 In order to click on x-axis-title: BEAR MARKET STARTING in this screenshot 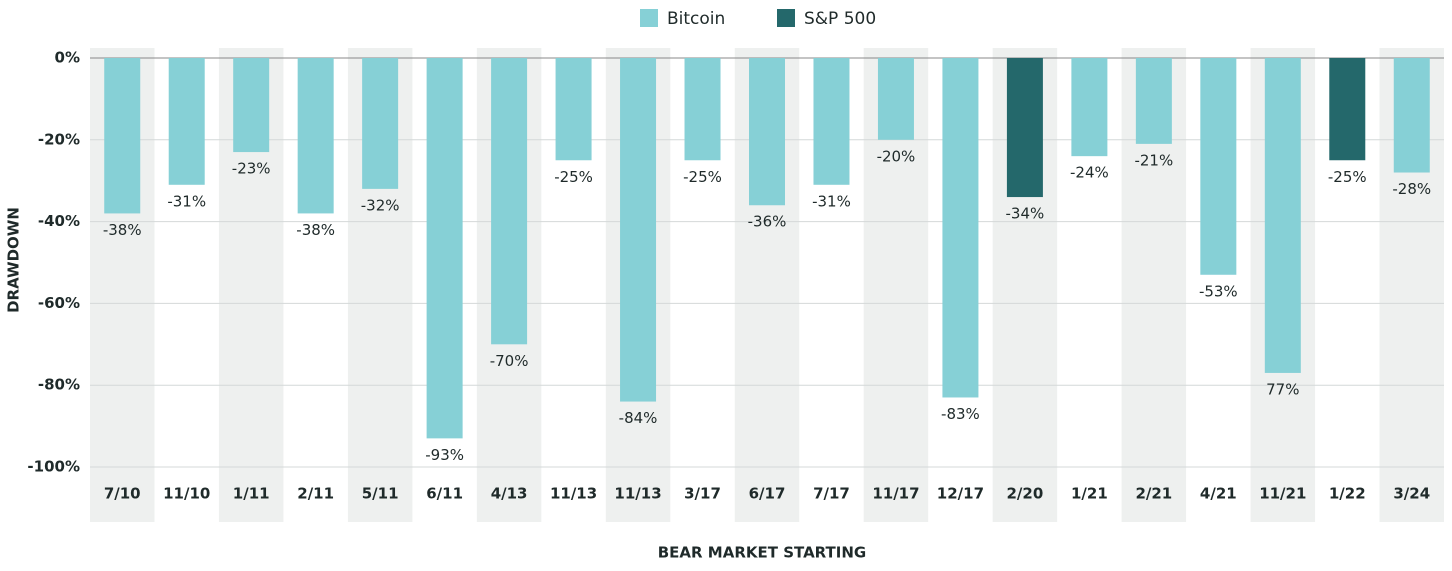, I will do `click(762, 553)`.